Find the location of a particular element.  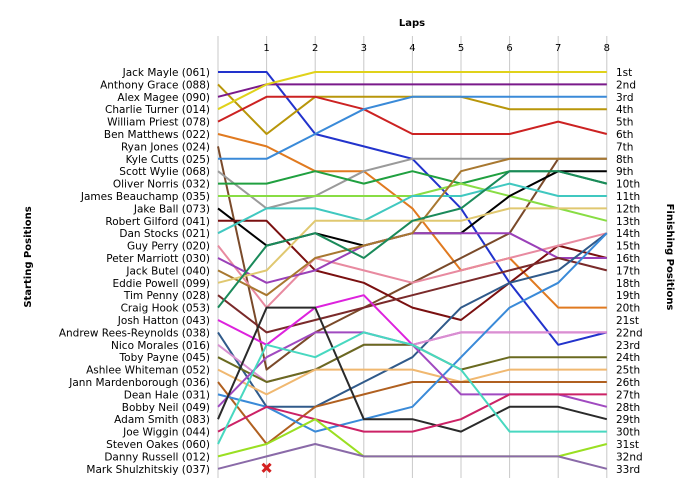

x-tick-label: 2 is located at coordinates (315, 48).